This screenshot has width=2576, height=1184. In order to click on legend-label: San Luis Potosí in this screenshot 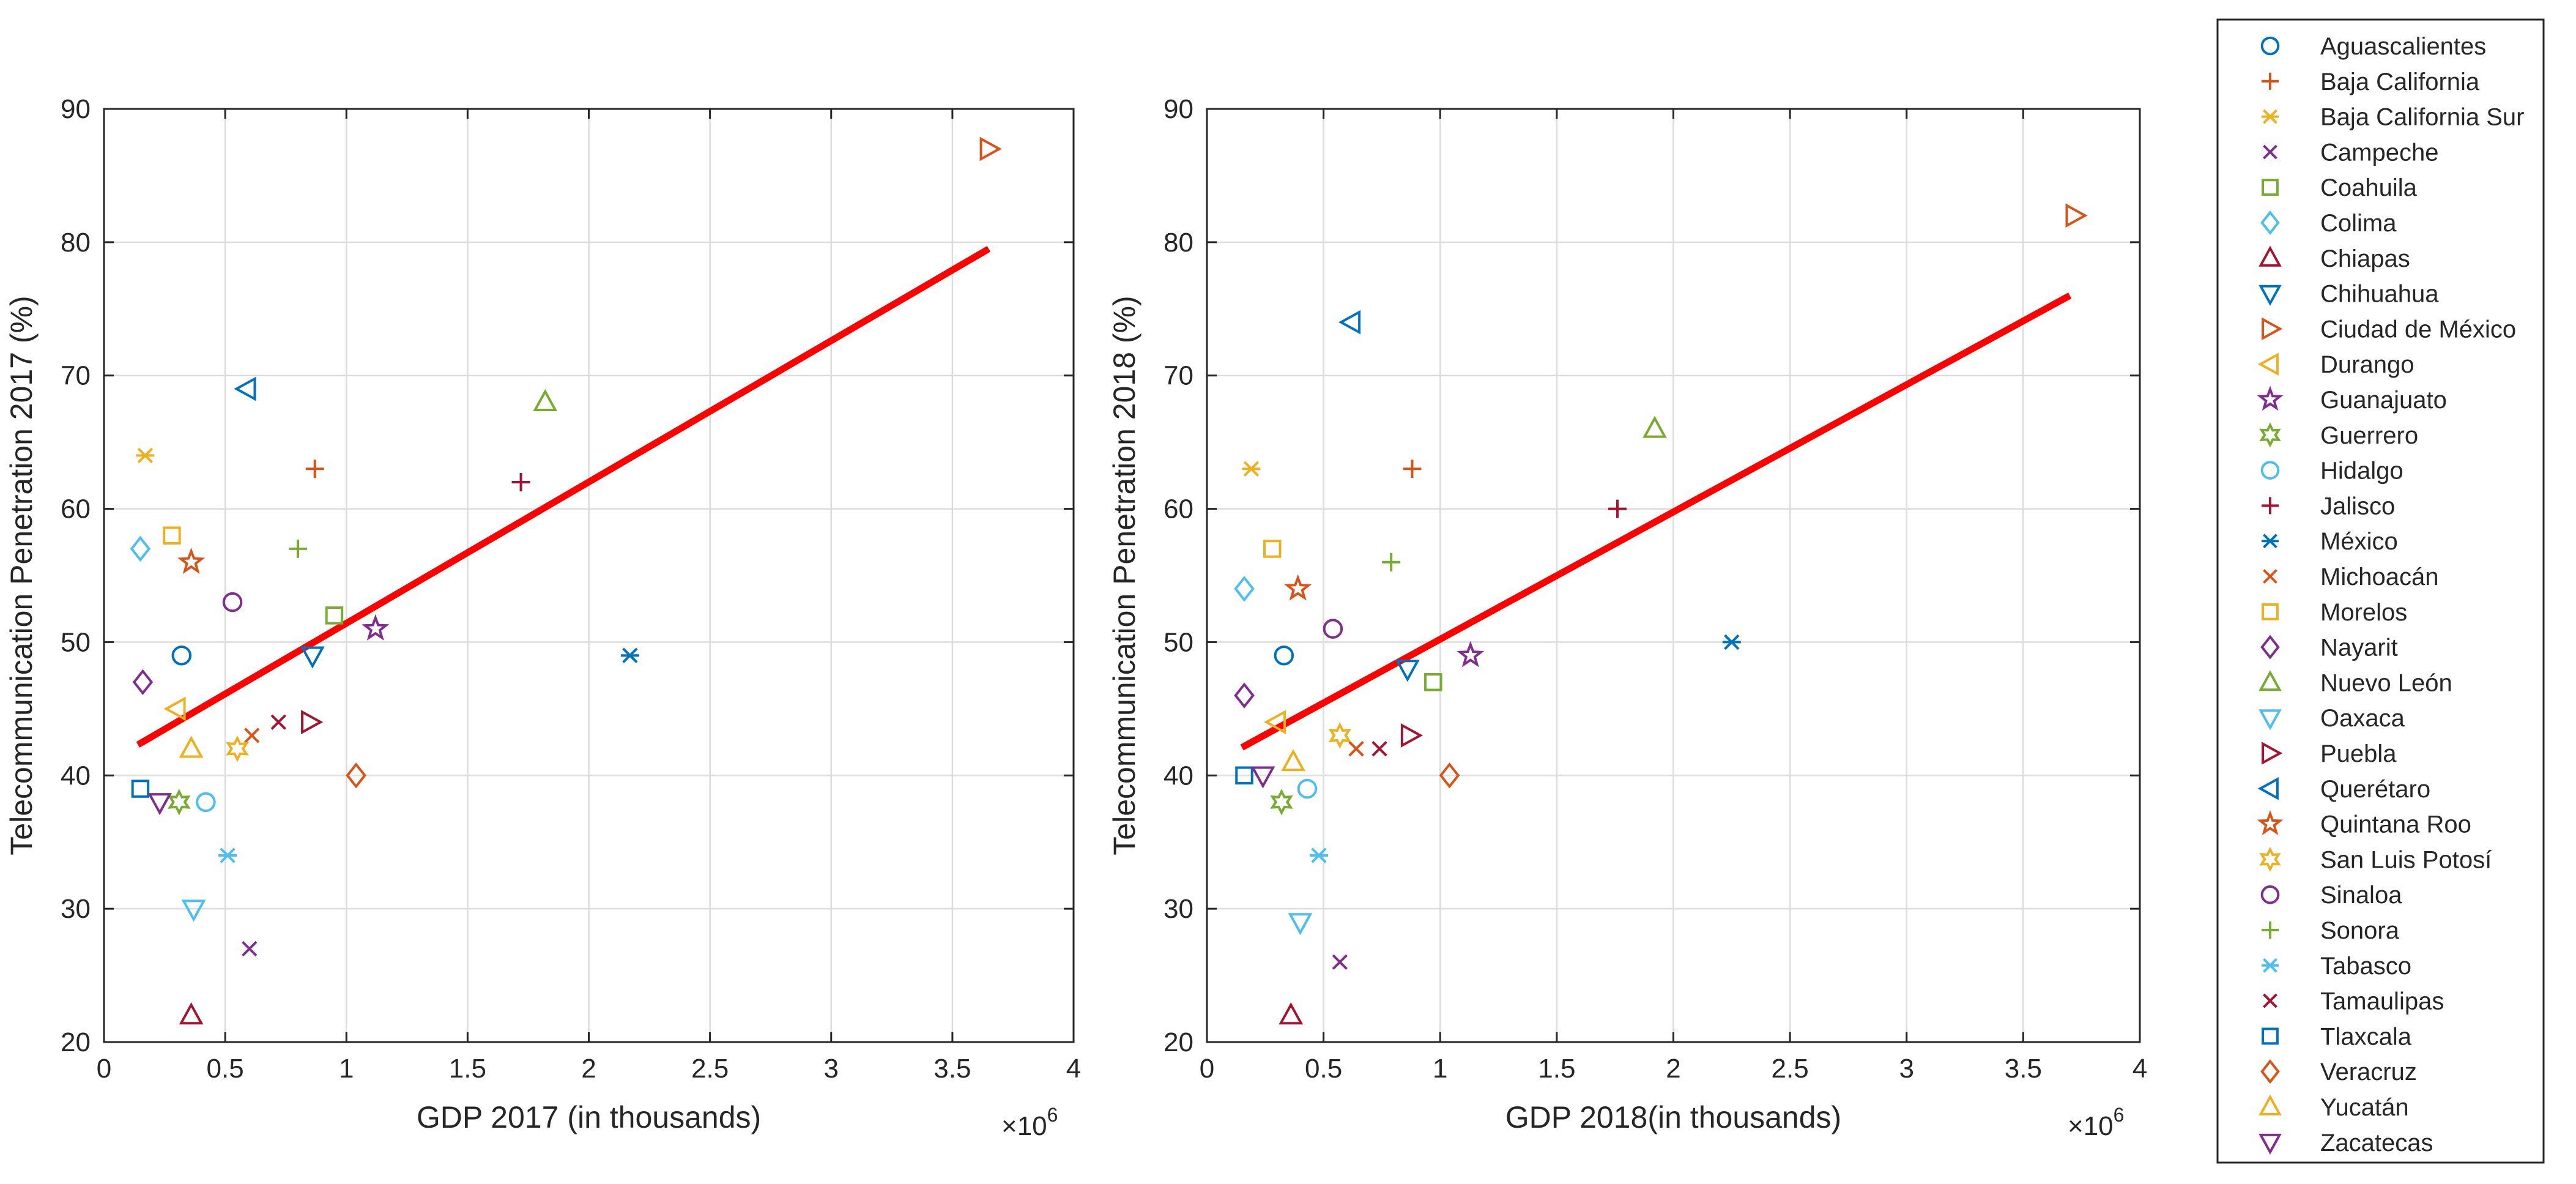, I will do `click(2406, 859)`.